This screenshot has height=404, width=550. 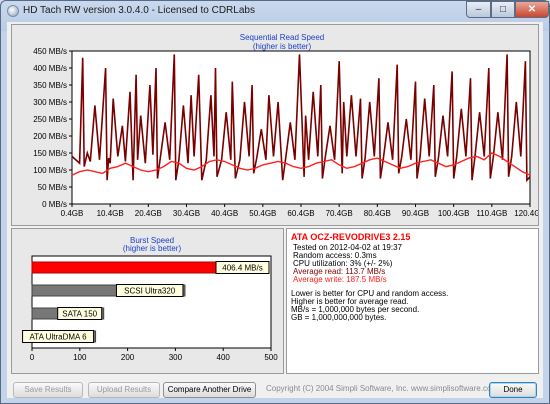 I want to click on compare-drive-button: Compare Another Drive, so click(x=209, y=390).